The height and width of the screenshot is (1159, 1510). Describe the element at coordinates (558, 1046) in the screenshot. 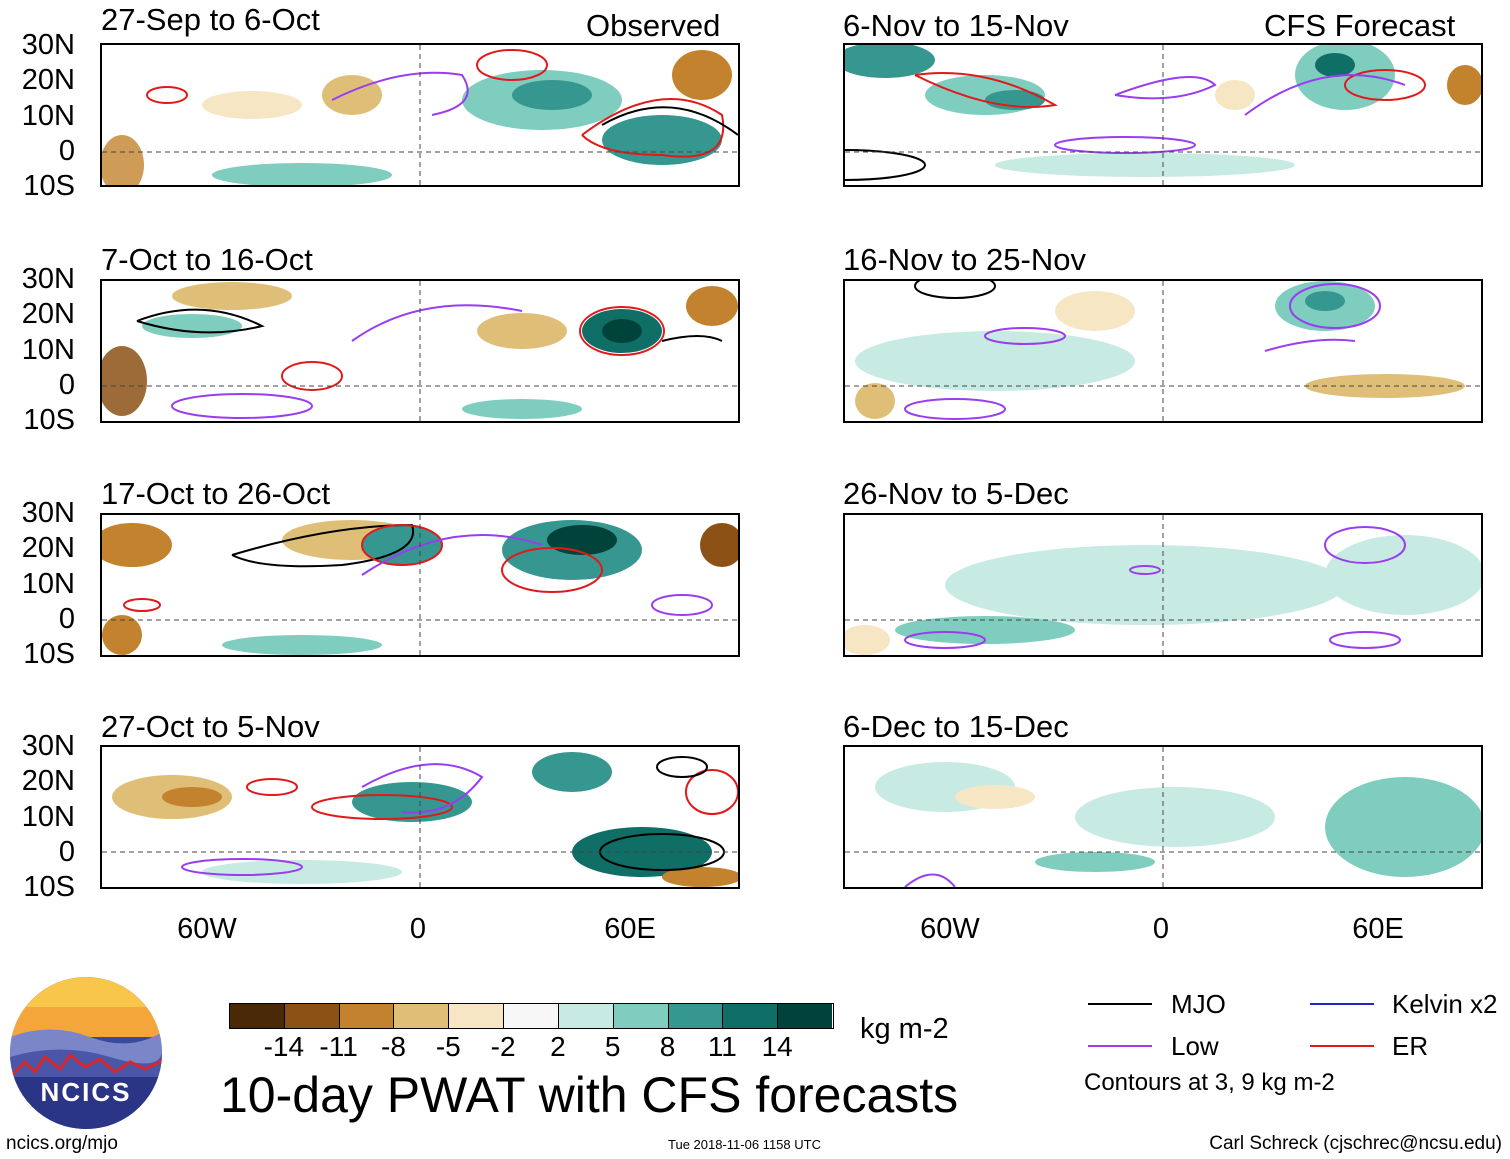

I see `colorbar-tick-label: 2` at that location.